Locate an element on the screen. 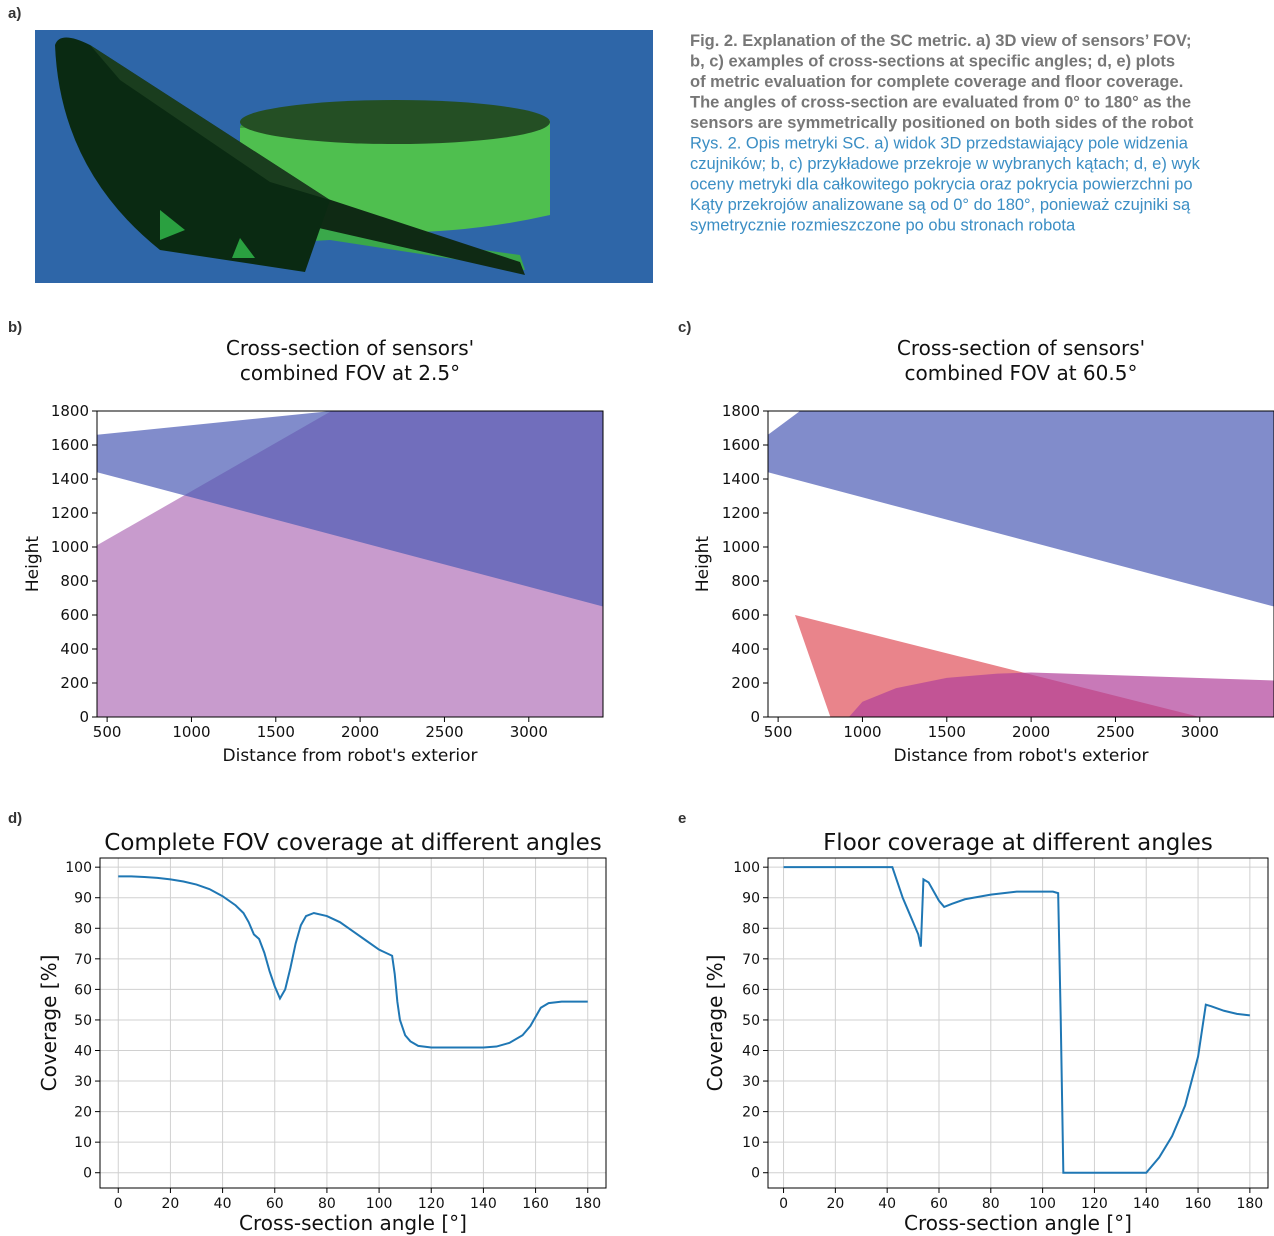 The image size is (1274, 1236). panel-label: b) is located at coordinates (15, 327).